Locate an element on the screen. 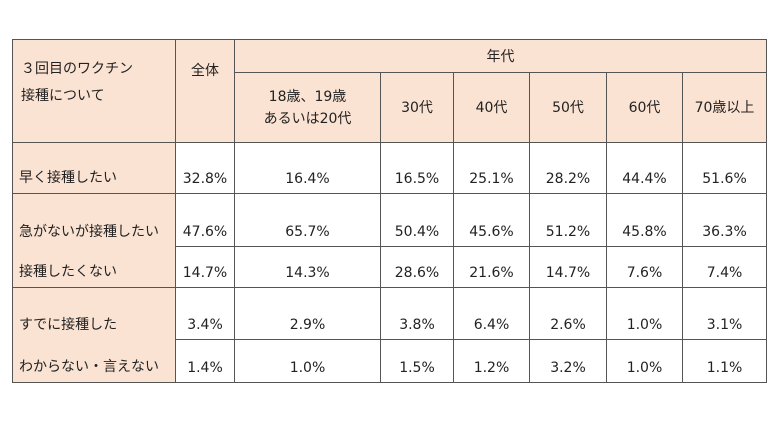  age-value-cell: 51.6% is located at coordinates (724, 168).